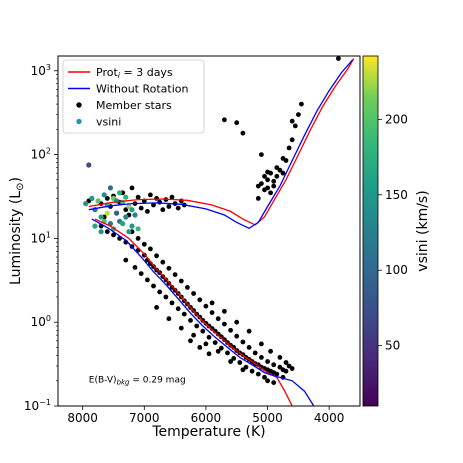 Image resolution: width=463 pixels, height=463 pixels. Describe the element at coordinates (20, 187) in the screenshot. I see `y-axis-label-sub: ⊙` at that location.